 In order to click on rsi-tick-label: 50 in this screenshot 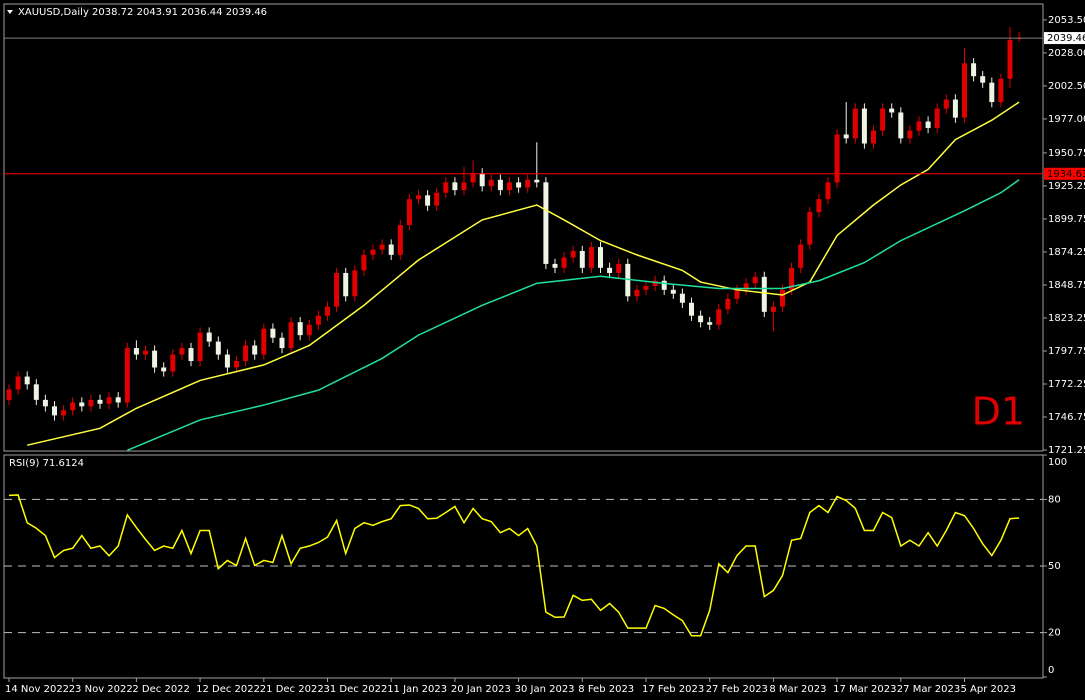, I will do `click(1054, 566)`.